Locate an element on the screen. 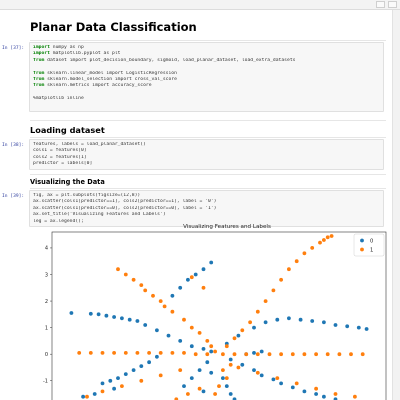  code-line: cols2 = features[1] is located at coordinates (206, 158).